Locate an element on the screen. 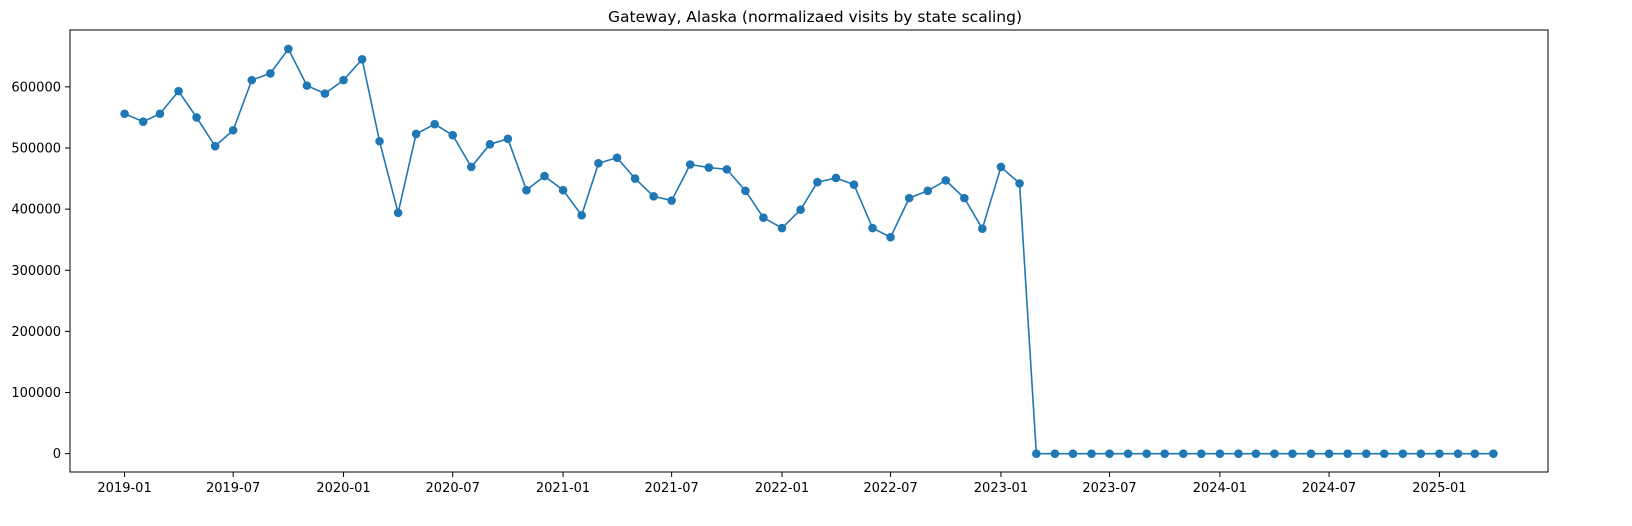  x-tick-label: 2022-07 is located at coordinates (890, 488).